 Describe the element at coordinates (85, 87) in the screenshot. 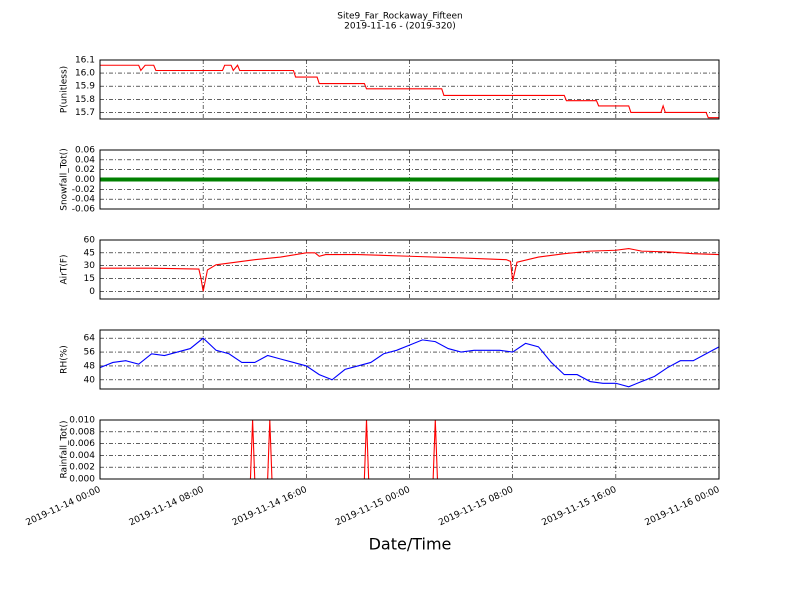

I see `y-tick-label: 15.9` at that location.